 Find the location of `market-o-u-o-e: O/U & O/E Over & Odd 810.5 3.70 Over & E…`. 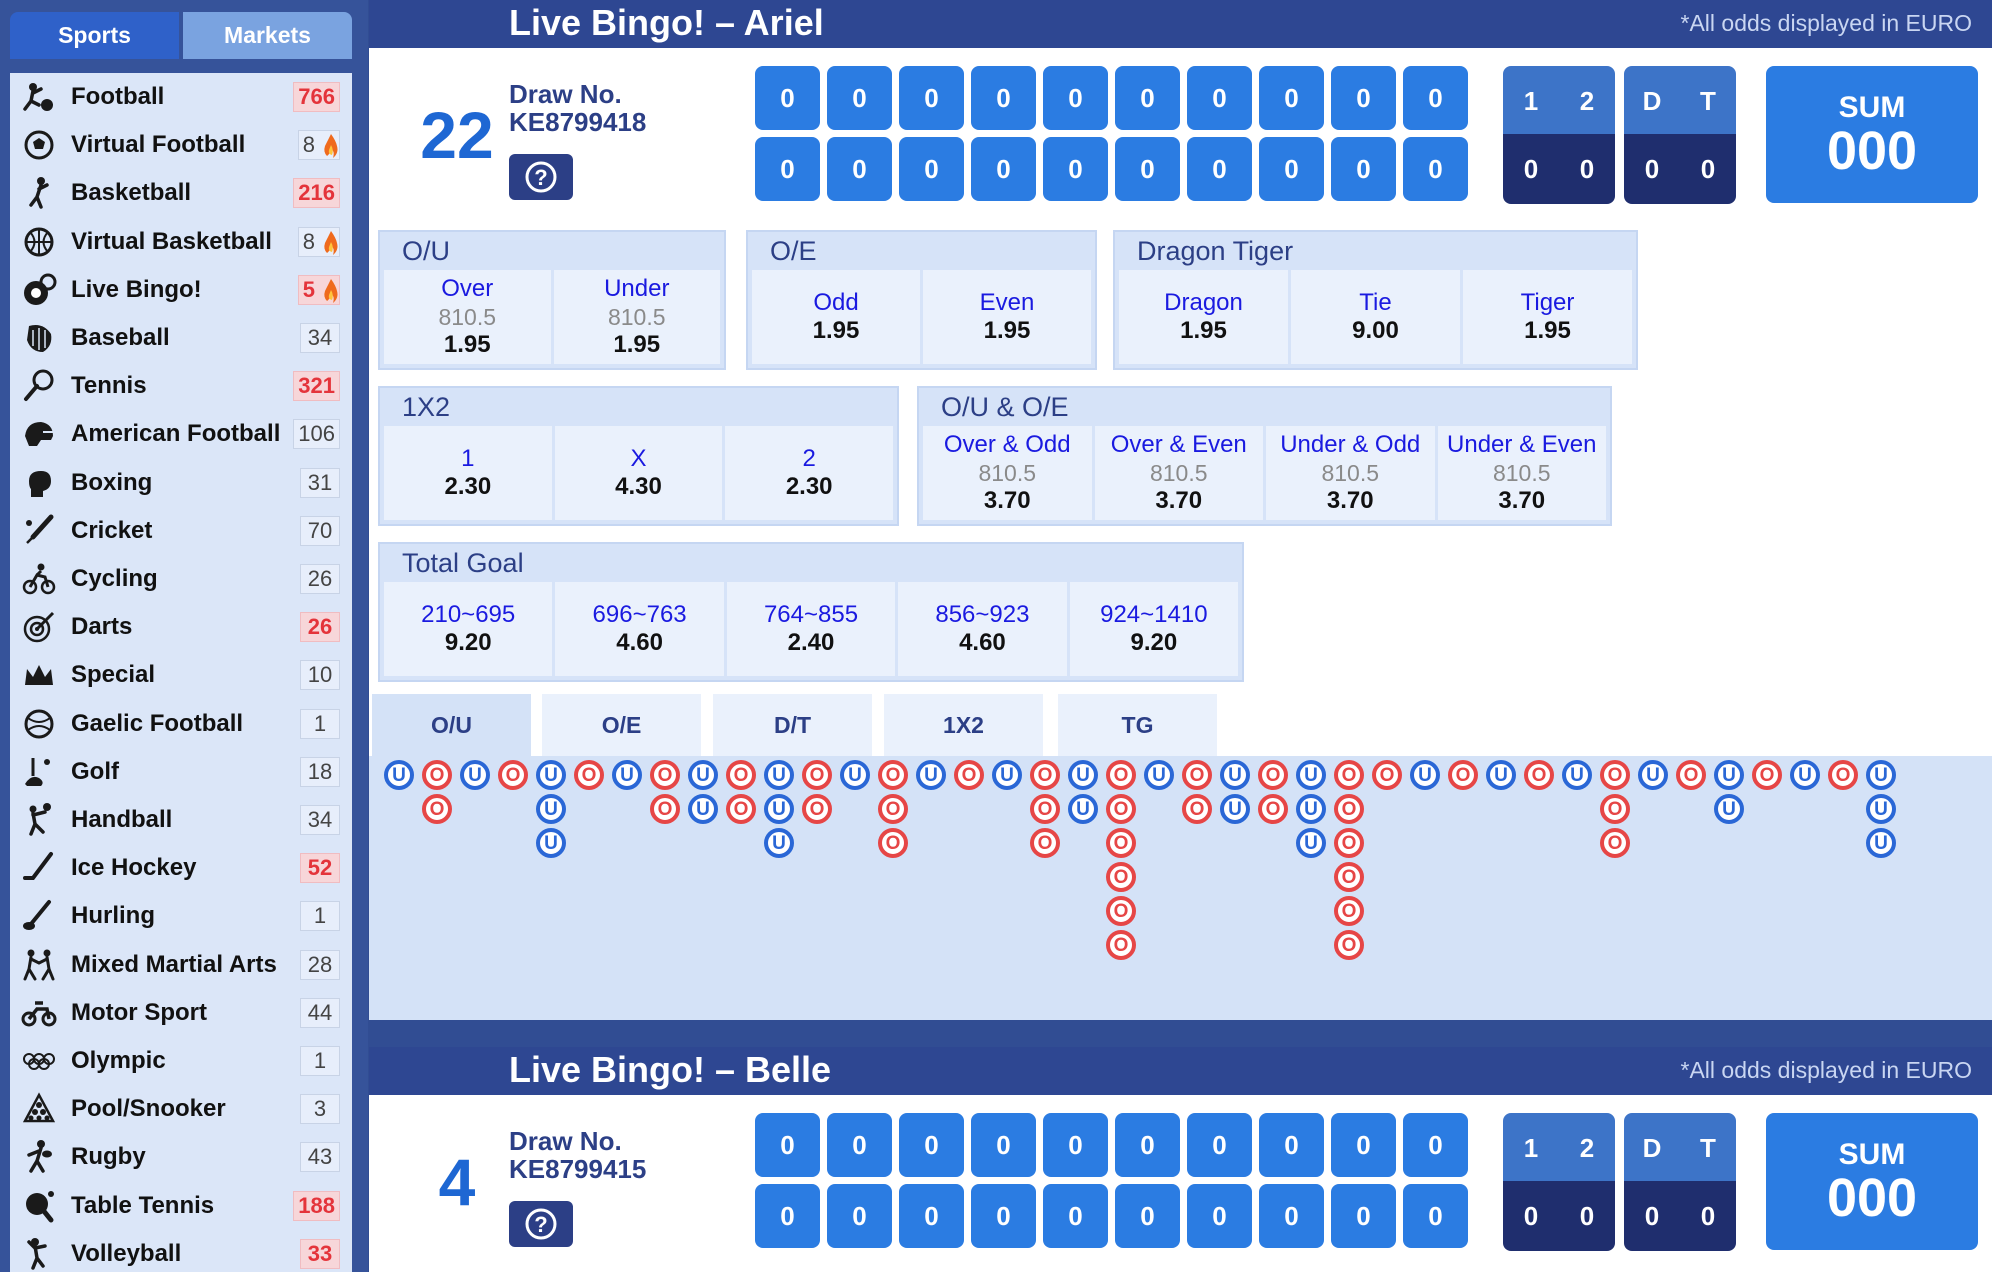

market-o-u-o-e: O/U & O/E Over & Odd 810.5 3.70 Over & E… is located at coordinates (1264, 456).